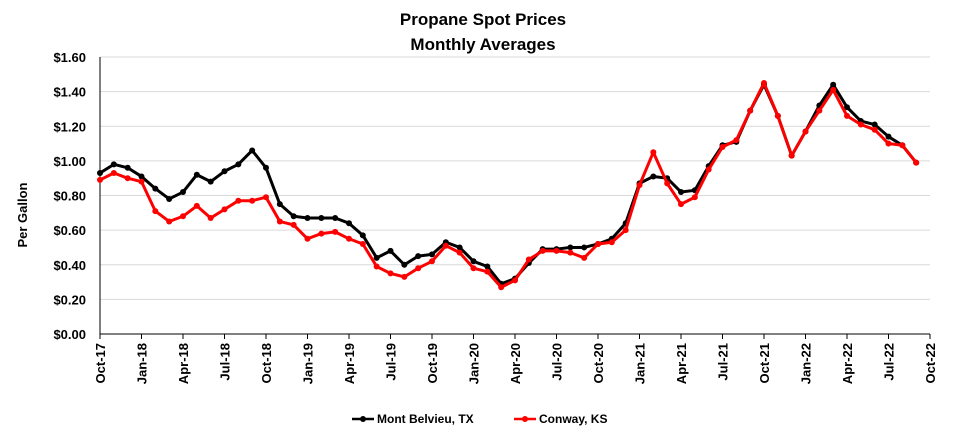 The height and width of the screenshot is (436, 978). Describe the element at coordinates (363, 419) in the screenshot. I see `legend-marker-mont-belvieu` at that location.